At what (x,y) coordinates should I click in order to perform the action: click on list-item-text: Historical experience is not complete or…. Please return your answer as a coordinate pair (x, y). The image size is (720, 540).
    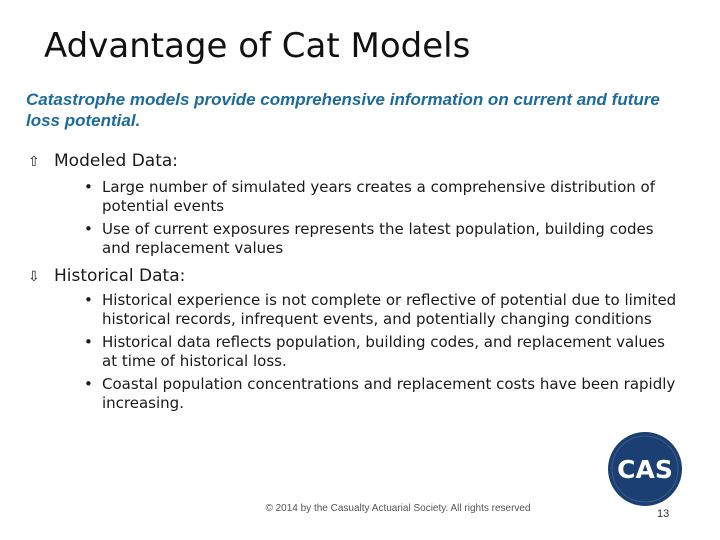
    Looking at the image, I should click on (389, 309).